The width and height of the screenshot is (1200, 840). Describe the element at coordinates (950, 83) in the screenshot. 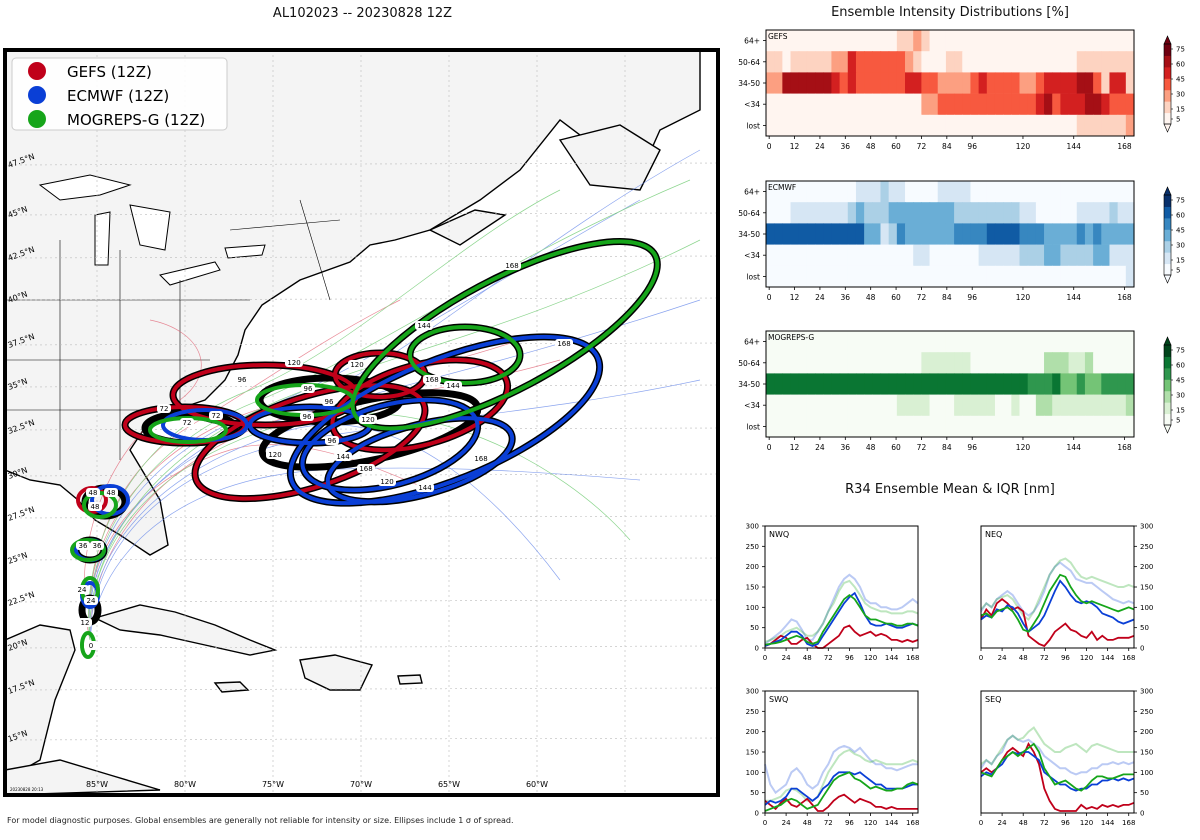

I see `heatmap-frame` at that location.